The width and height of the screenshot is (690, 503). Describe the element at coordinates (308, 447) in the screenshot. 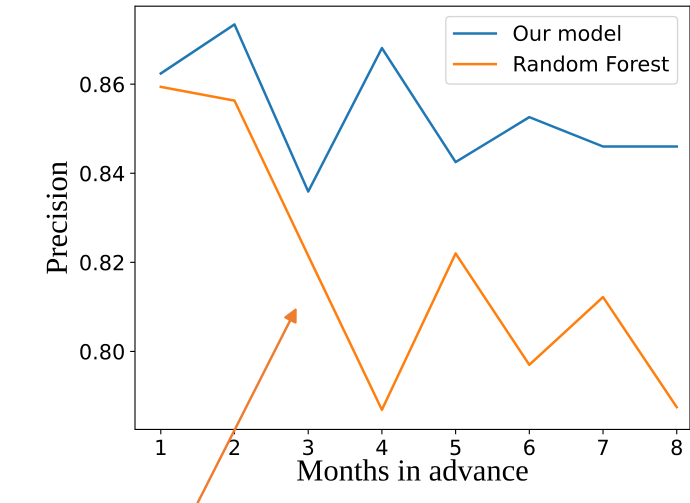

I see `x-tick-label: 3` at that location.